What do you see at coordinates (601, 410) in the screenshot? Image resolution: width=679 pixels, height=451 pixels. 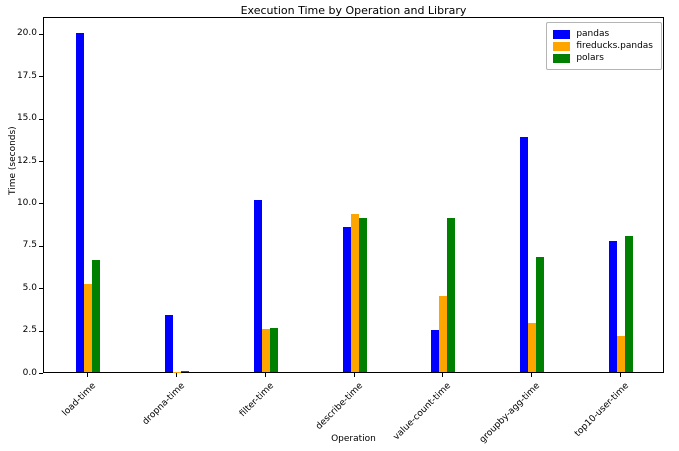 I see `x-tick-label: top10-user-time` at bounding box center [601, 410].